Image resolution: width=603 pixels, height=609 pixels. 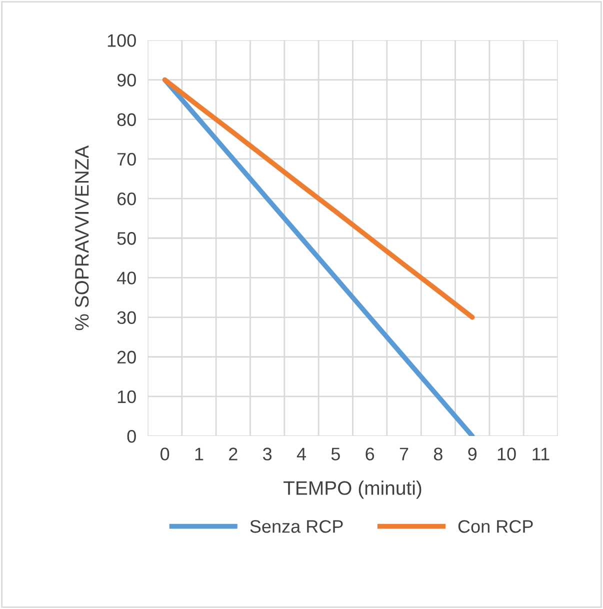 I want to click on y-tick-label: 40, so click(x=126, y=278).